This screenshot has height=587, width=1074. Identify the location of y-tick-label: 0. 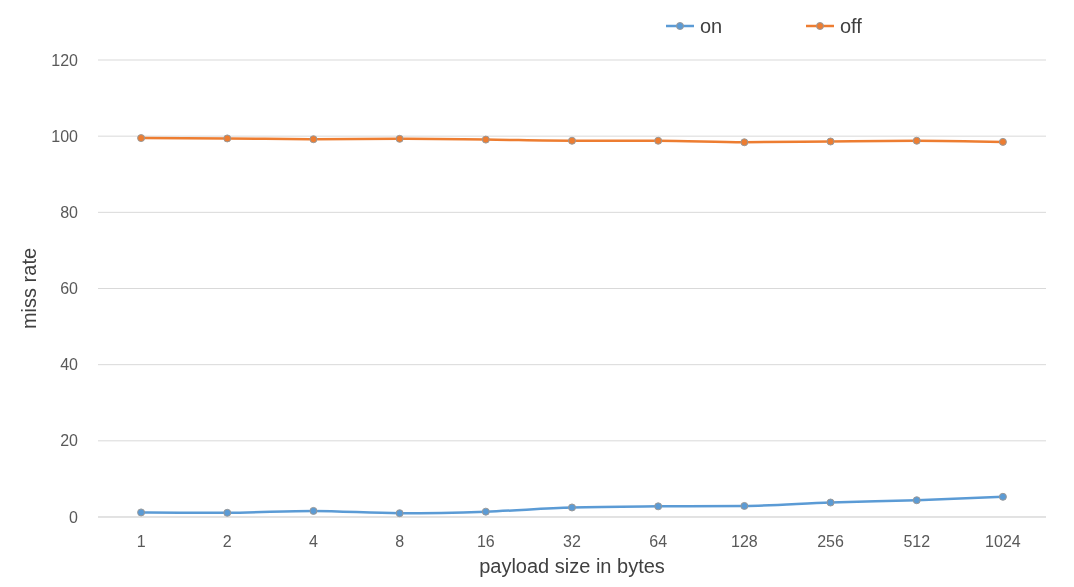
(74, 517).